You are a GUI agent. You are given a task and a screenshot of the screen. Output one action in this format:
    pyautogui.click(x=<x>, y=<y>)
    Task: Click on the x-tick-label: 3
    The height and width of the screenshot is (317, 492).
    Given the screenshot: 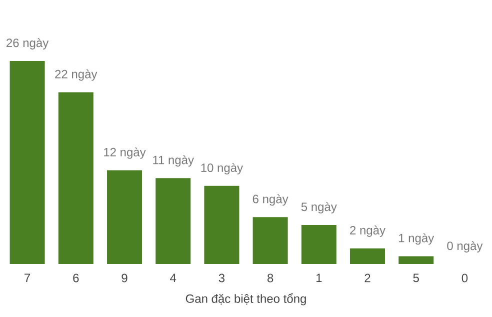 What is the action you would take?
    pyautogui.click(x=221, y=278)
    